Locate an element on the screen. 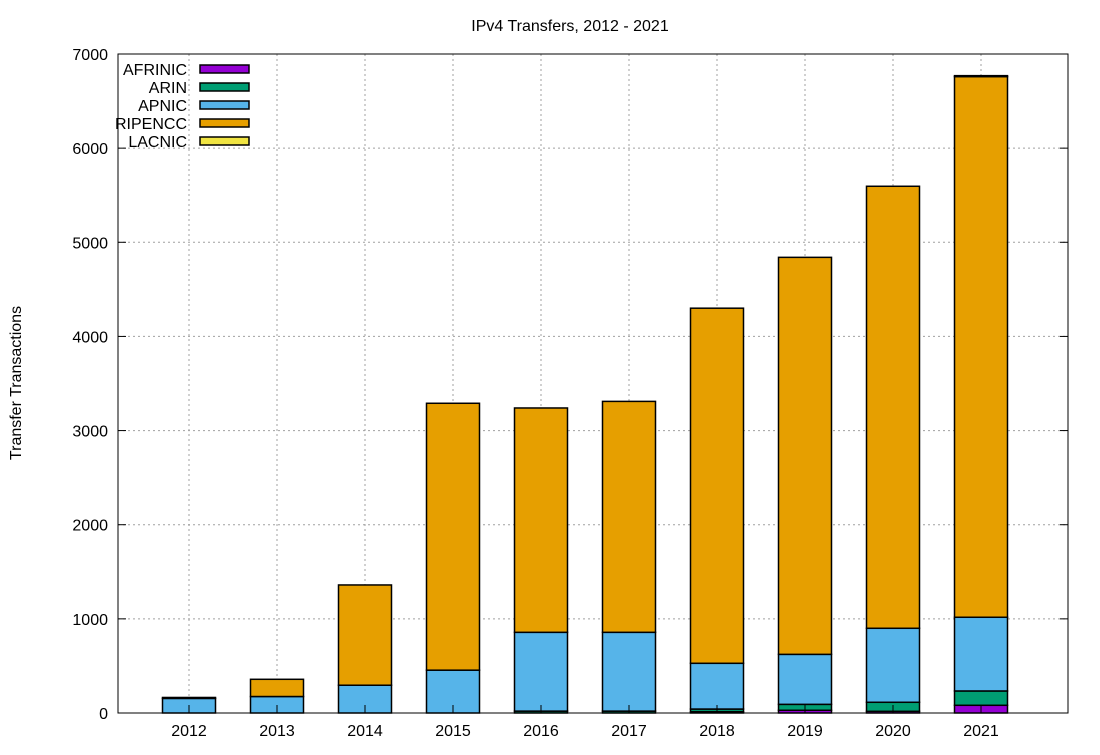 This screenshot has width=1100, height=755. x-tick-label: 2016 is located at coordinates (541, 731).